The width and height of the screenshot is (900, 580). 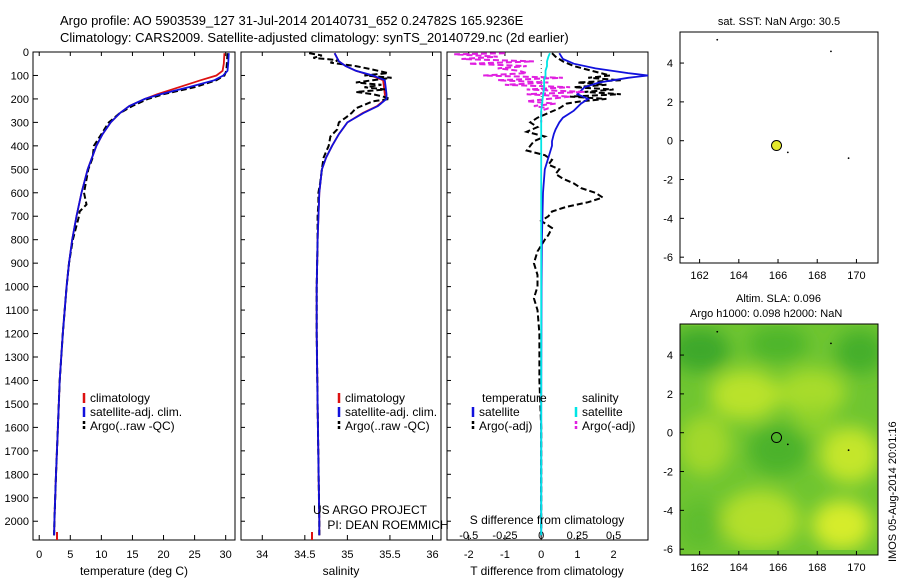 I want to click on x-tick-label: 1, so click(x=577, y=555).